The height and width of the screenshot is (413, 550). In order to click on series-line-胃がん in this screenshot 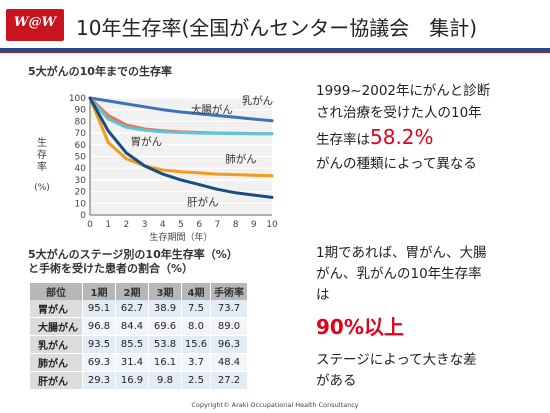, I will do `click(181, 116)`.